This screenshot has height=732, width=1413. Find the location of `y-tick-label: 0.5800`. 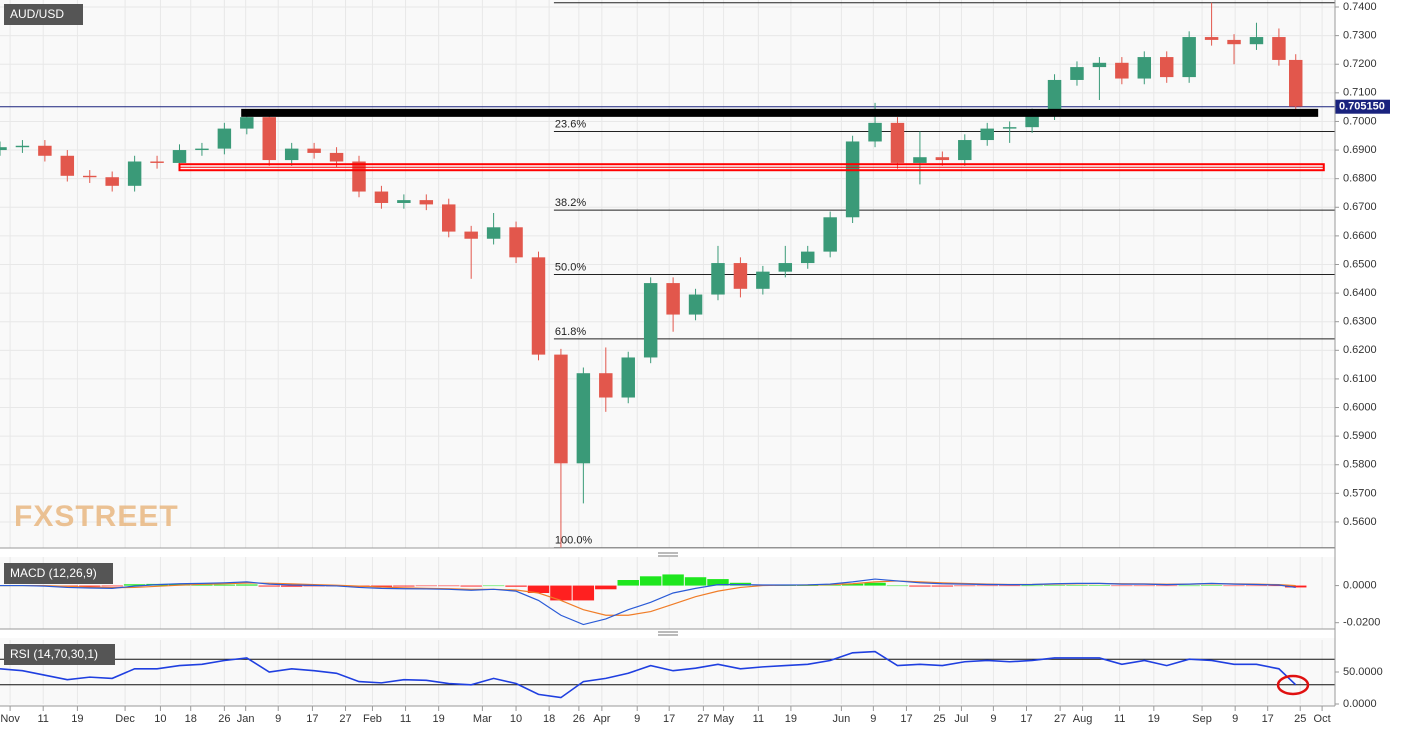

y-tick-label: 0.5800 is located at coordinates (1360, 465).